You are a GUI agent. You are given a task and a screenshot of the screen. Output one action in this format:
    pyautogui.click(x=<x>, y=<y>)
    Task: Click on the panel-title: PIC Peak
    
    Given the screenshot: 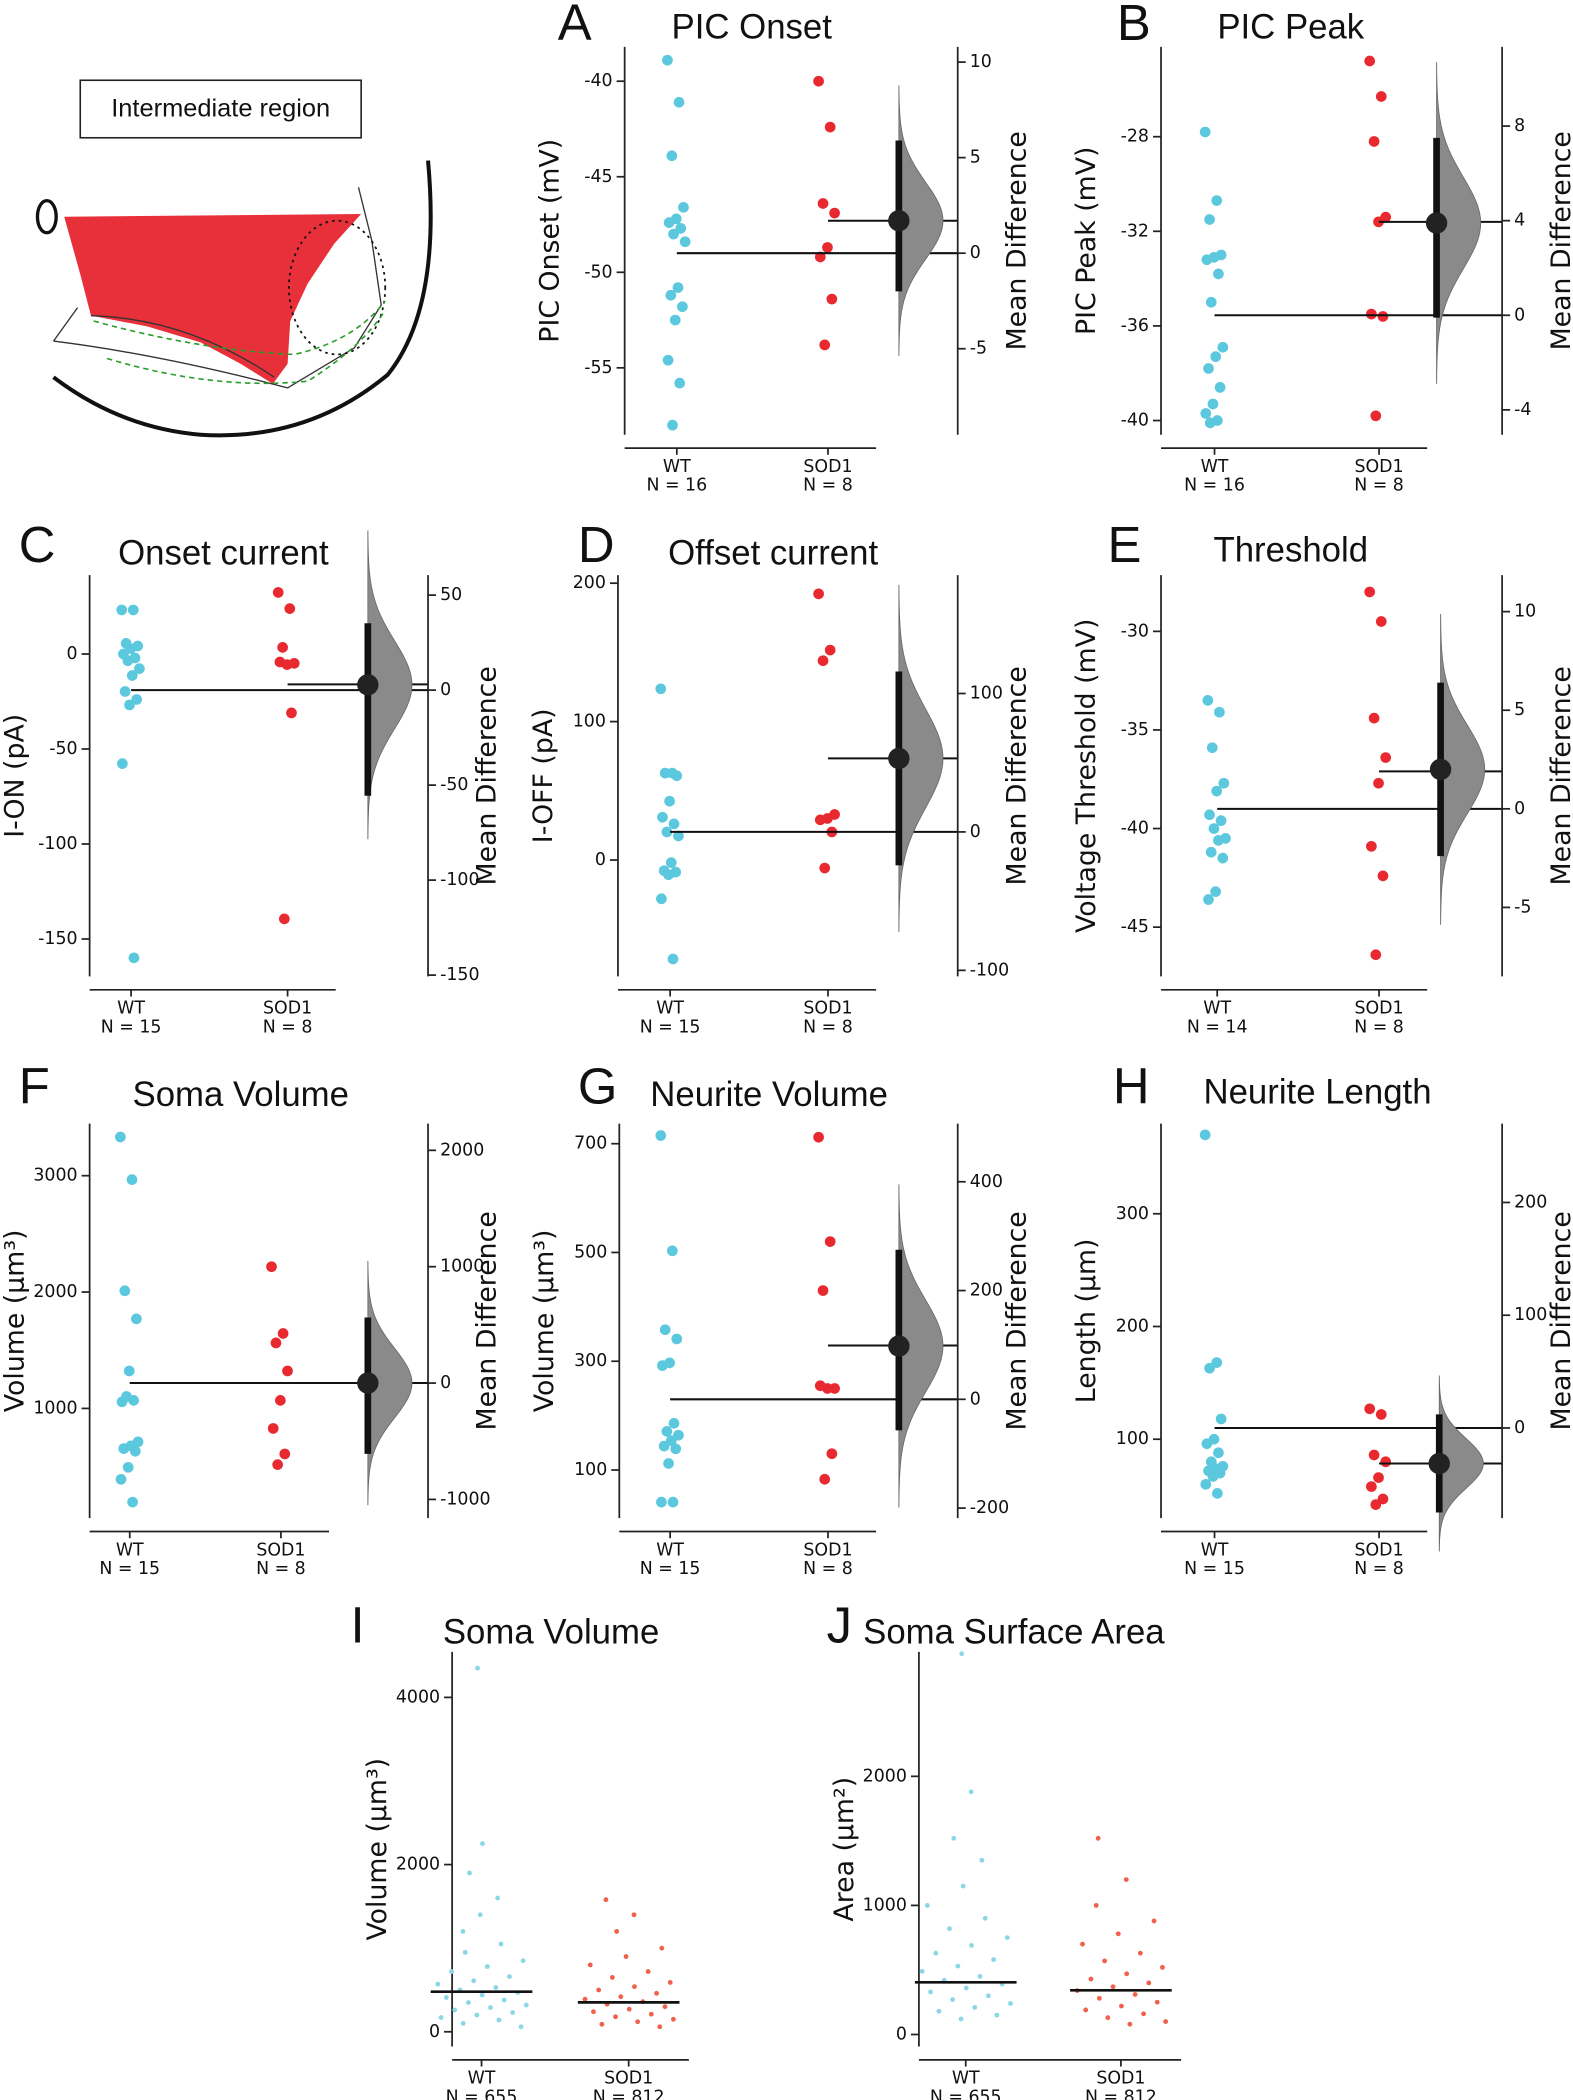 What is the action you would take?
    pyautogui.click(x=1290, y=28)
    